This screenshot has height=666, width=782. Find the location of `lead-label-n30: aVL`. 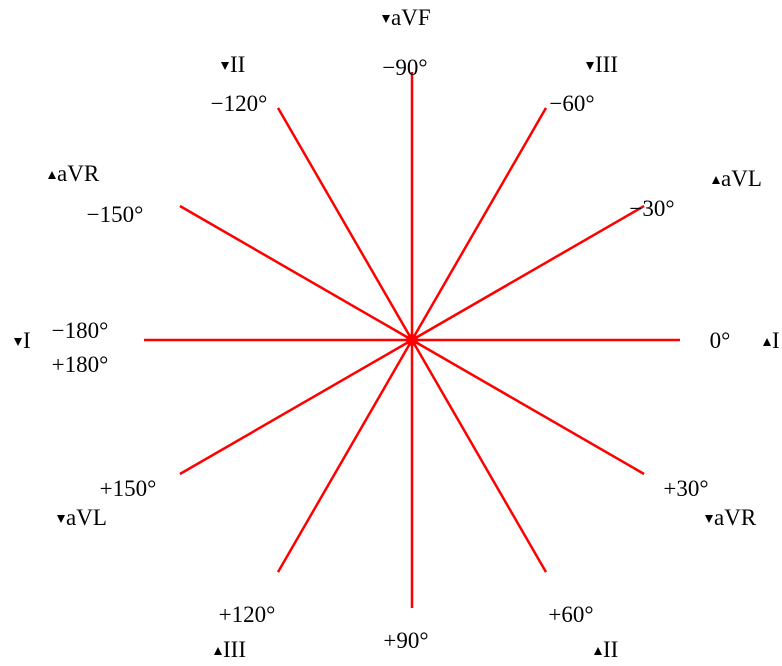

lead-label-n30: aVL is located at coordinates (741, 178).